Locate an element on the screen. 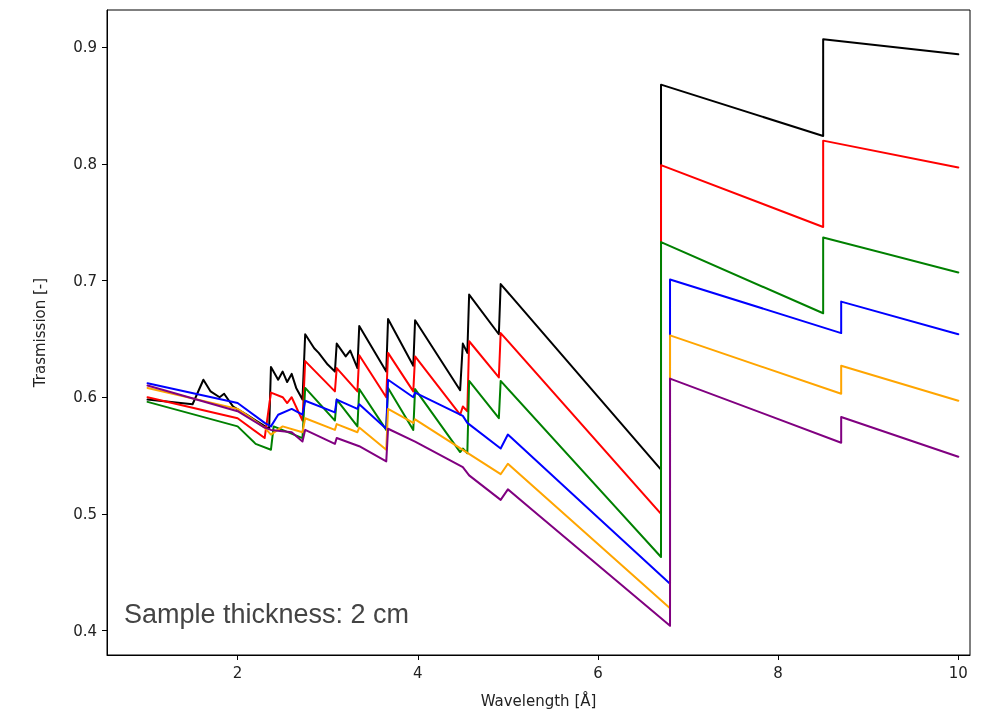 Image resolution: width=1003 pixels, height=727 pixels. x-tick-label: 2 is located at coordinates (237, 672).